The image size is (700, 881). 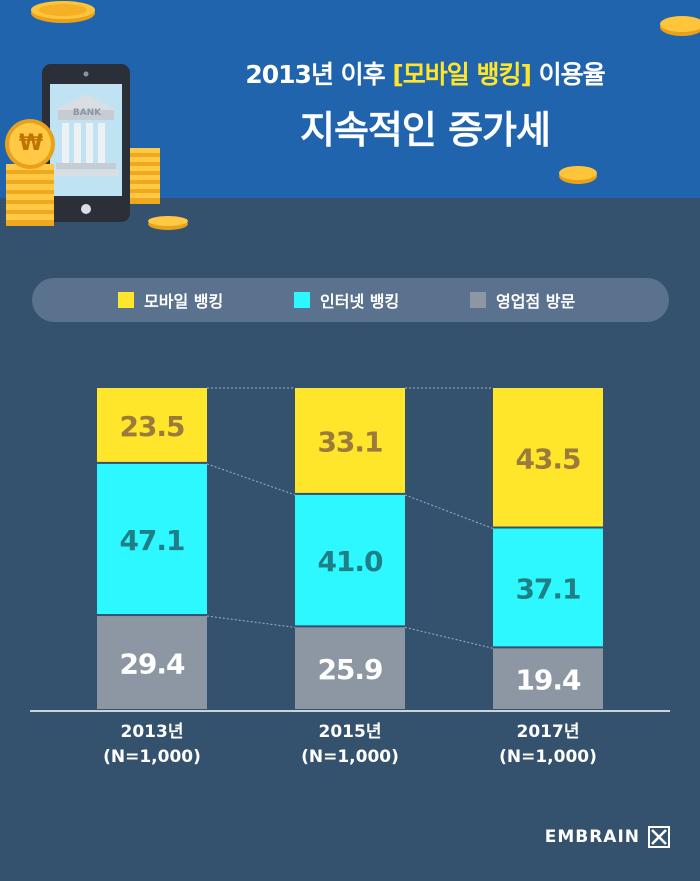 I want to click on data-label: 19.4, so click(x=548, y=680).